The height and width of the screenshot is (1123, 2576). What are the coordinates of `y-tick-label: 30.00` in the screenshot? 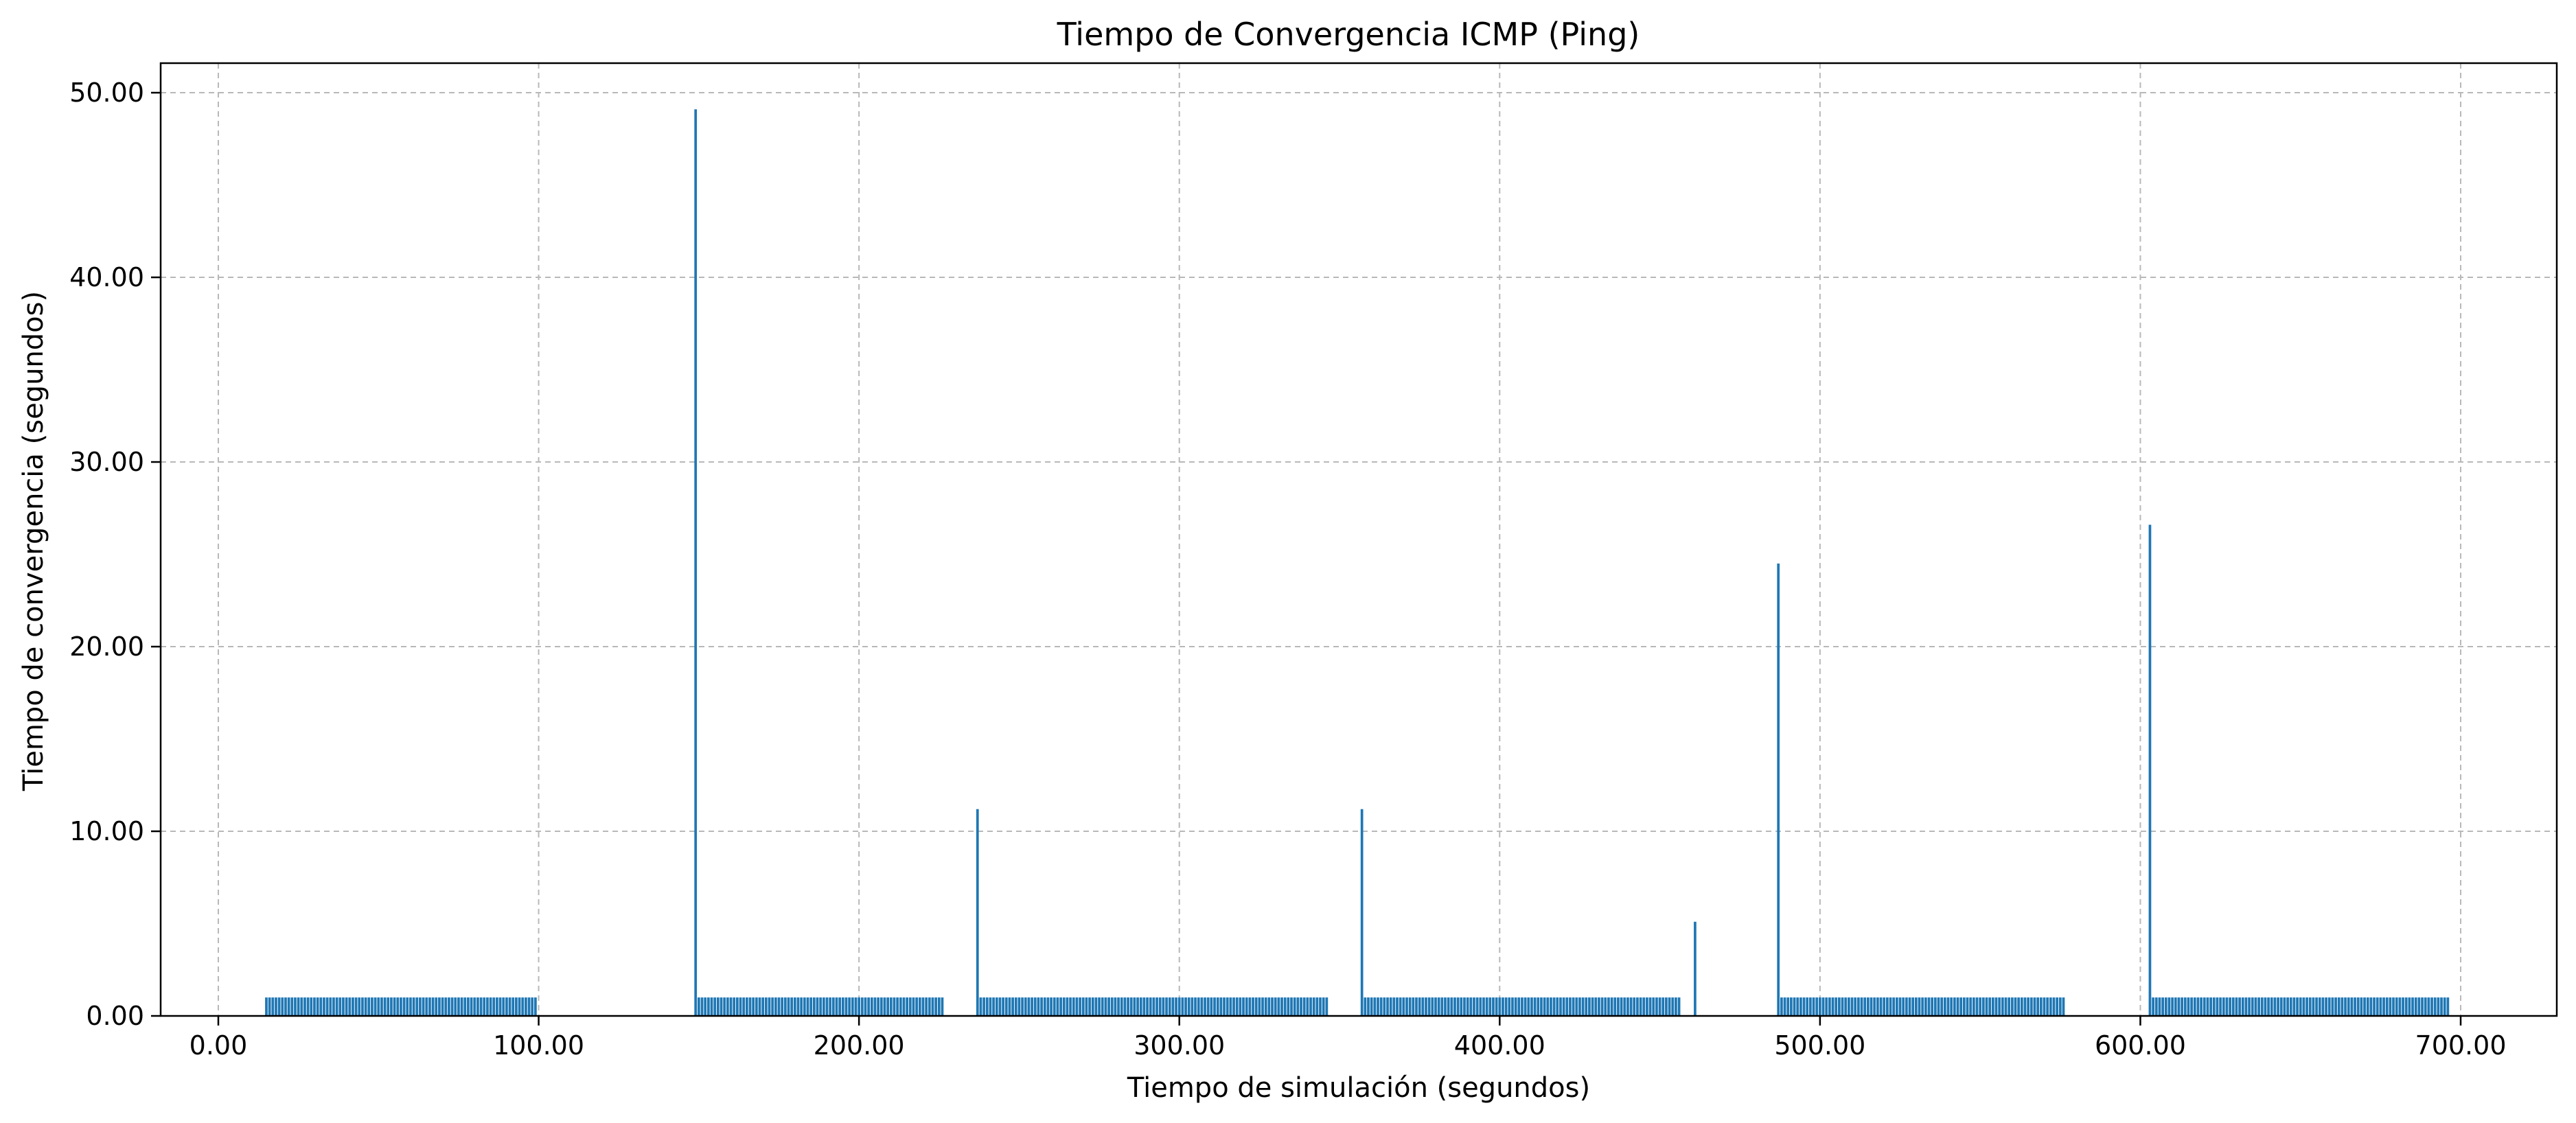 It's located at (106, 462).